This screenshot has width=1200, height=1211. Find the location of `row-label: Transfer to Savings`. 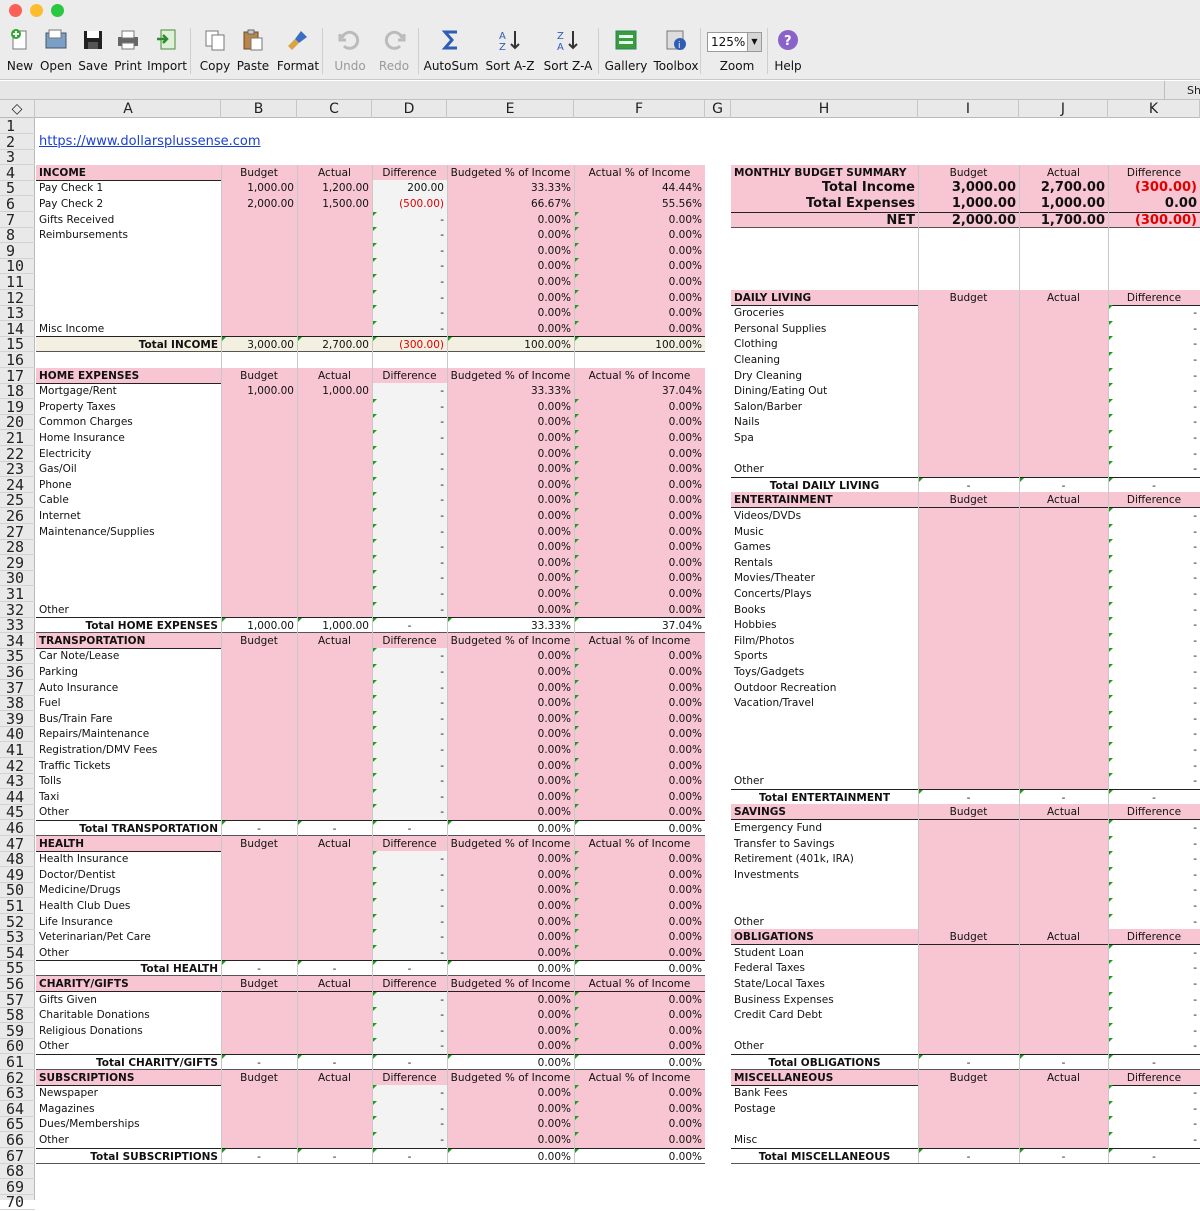

row-label: Transfer to Savings is located at coordinates (784, 843).